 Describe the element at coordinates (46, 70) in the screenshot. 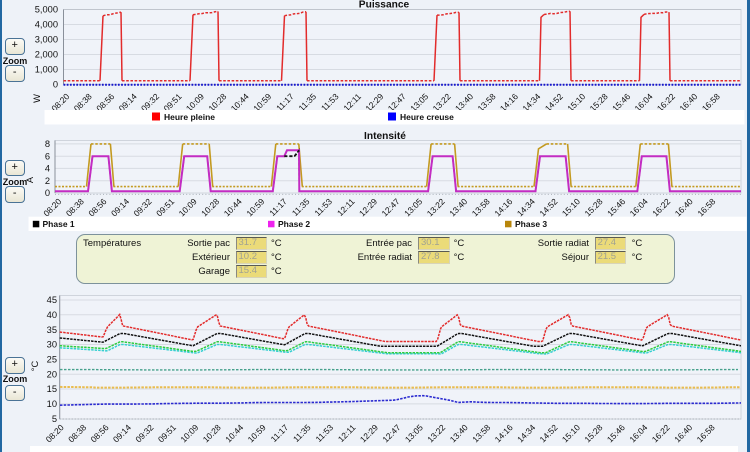

I see `svg-text: 1,000` at that location.